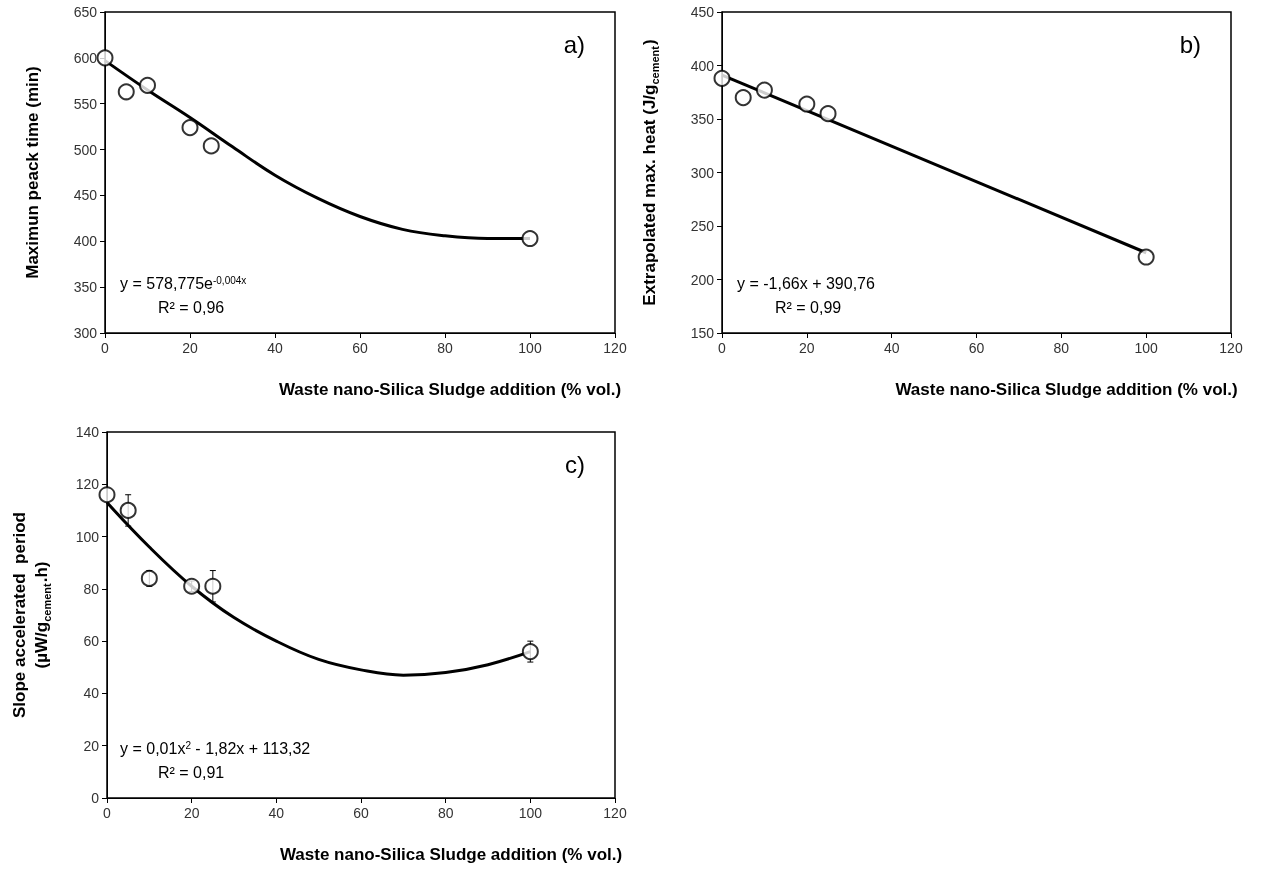  I want to click on y-tick-label: 140, so click(87, 432).